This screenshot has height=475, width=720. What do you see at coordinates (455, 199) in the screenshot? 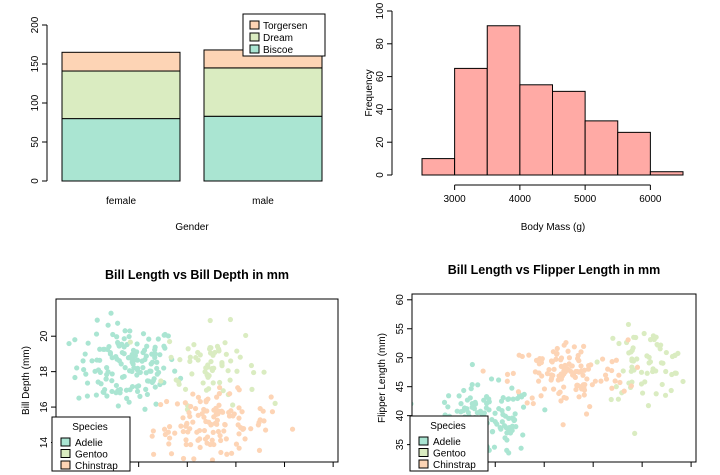
I see `x-tick-label: 3000` at bounding box center [455, 199].